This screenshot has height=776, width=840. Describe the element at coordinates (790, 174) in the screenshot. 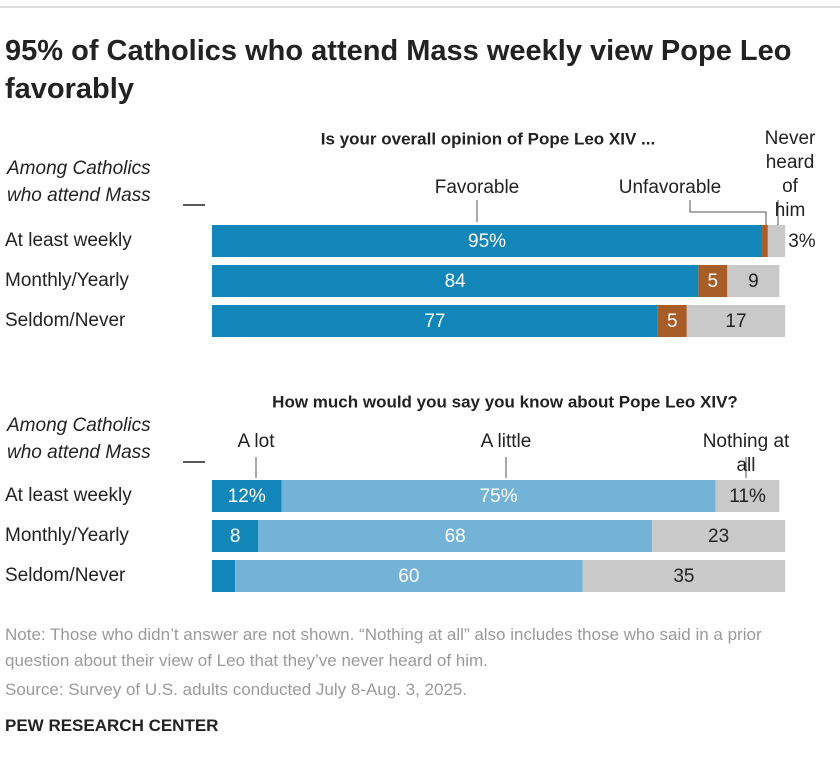

I see `legend-label: Never heard of him` at that location.